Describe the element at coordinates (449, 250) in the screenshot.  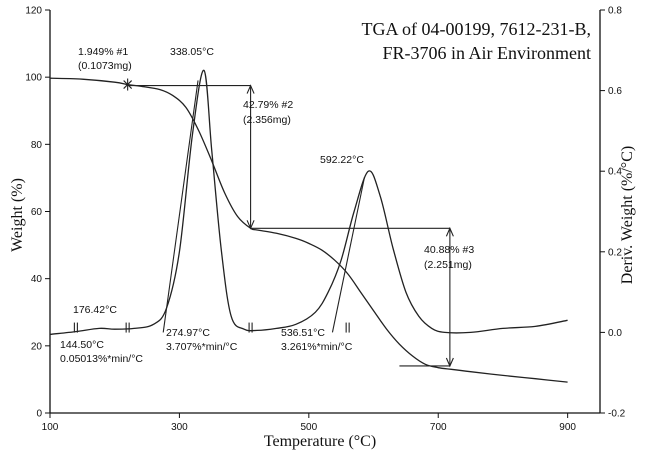
I see `loss3-pct-label: 40.88% #3` at that location.